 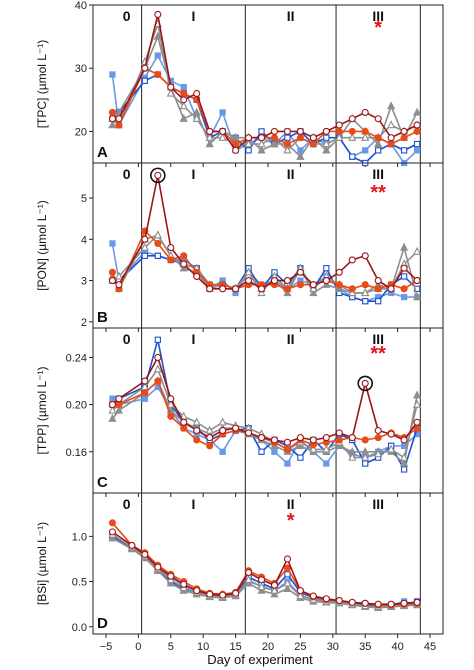 I want to click on series-M3, so click(x=265, y=421).